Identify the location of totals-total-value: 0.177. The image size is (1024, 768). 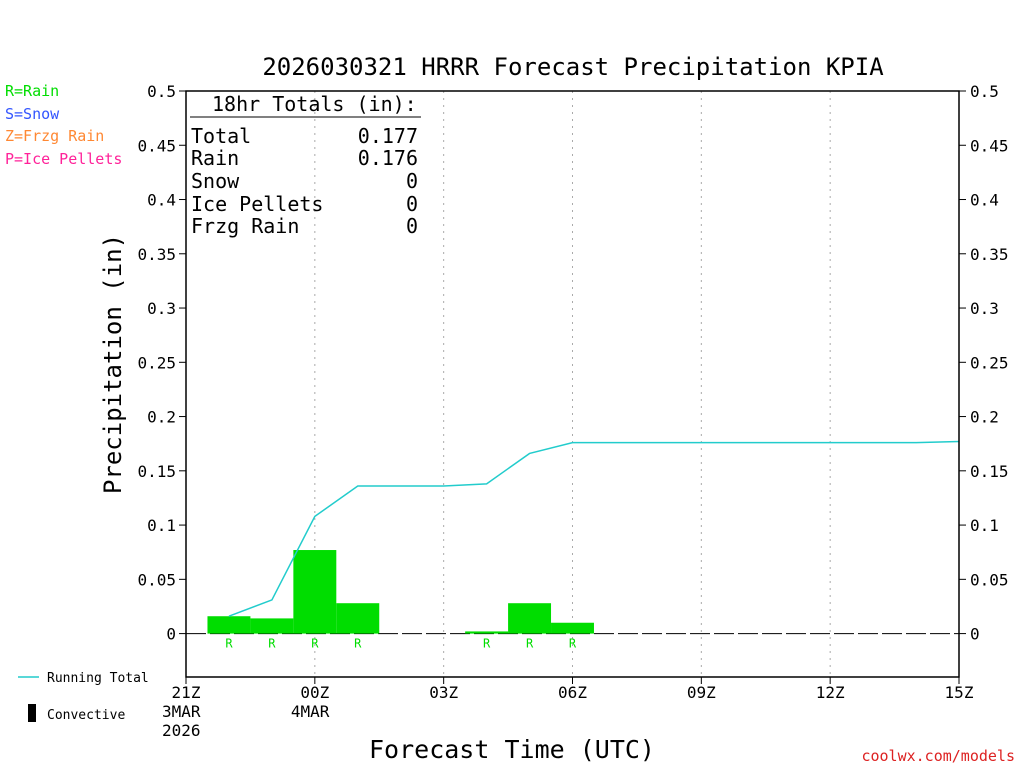
(388, 136).